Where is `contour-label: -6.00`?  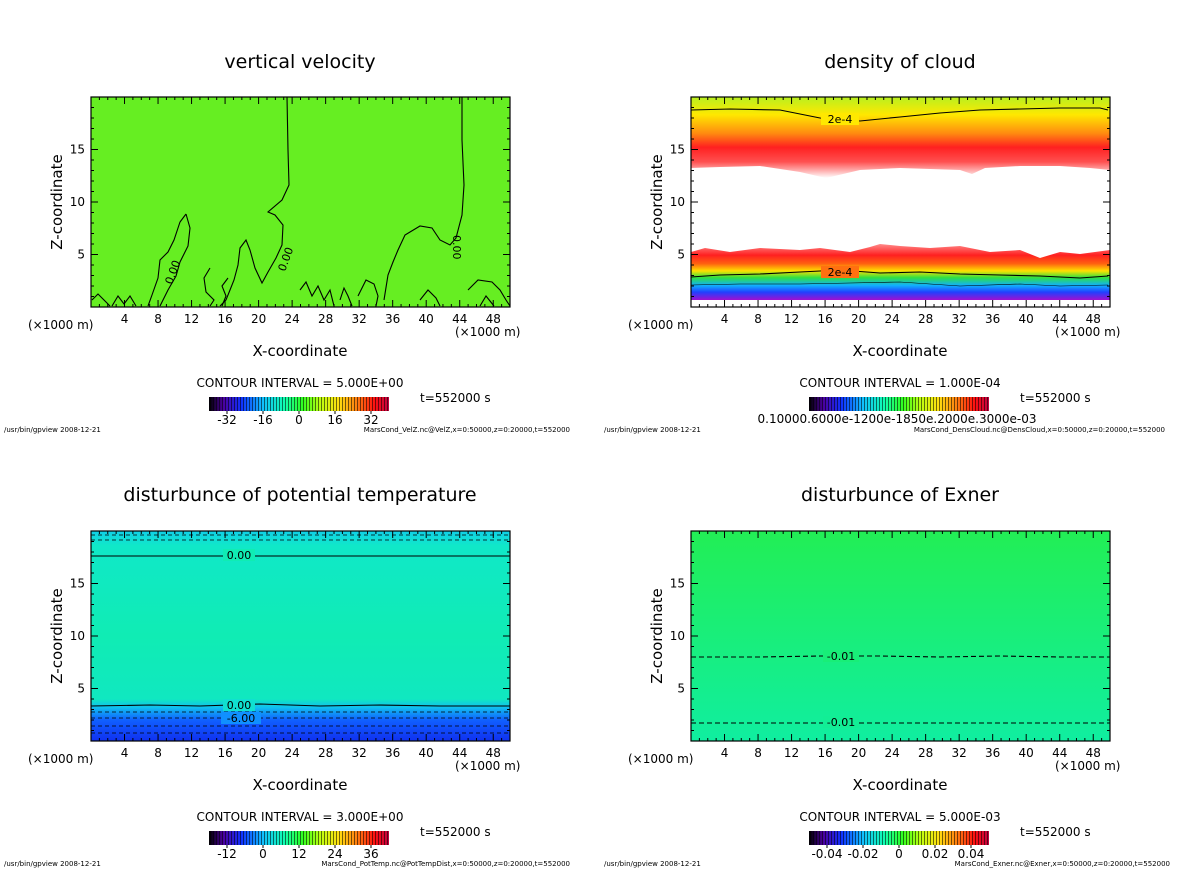 contour-label: -6.00 is located at coordinates (241, 718).